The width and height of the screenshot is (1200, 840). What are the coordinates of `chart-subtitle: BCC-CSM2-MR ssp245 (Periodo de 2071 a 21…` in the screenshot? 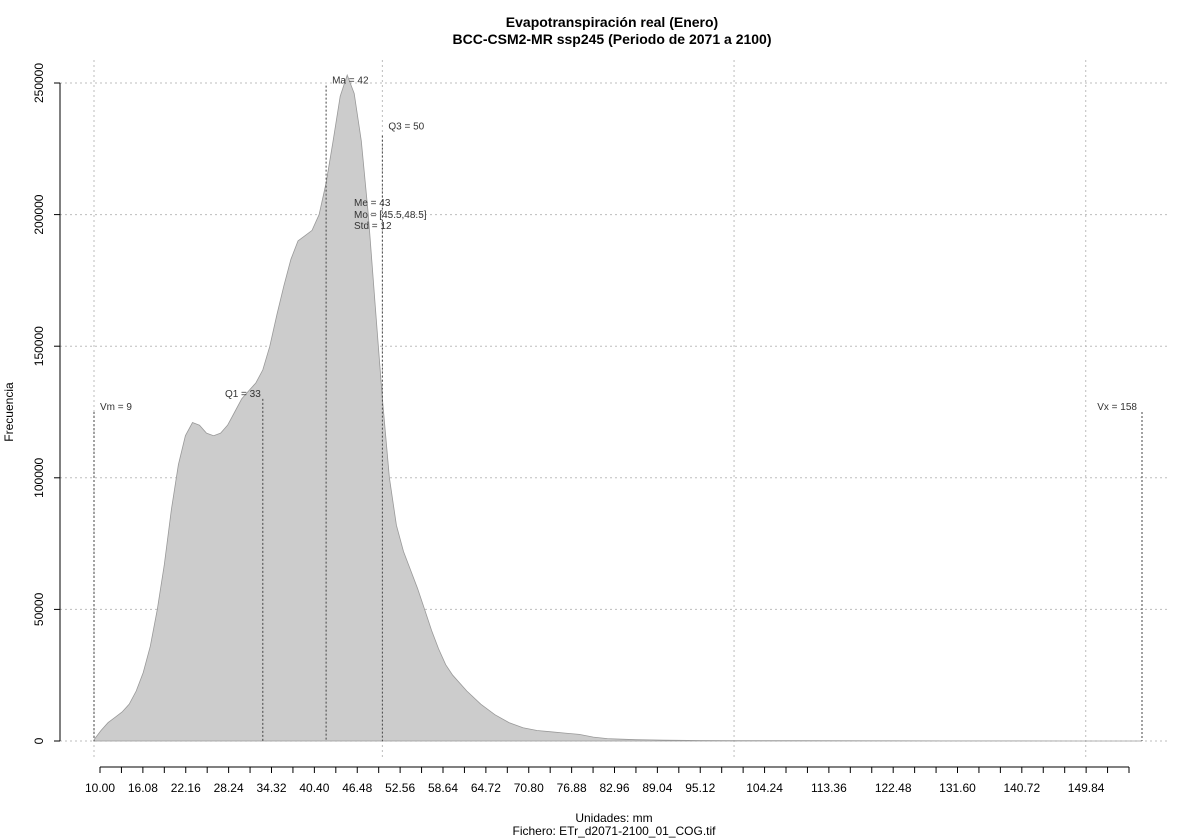 It's located at (612, 39).